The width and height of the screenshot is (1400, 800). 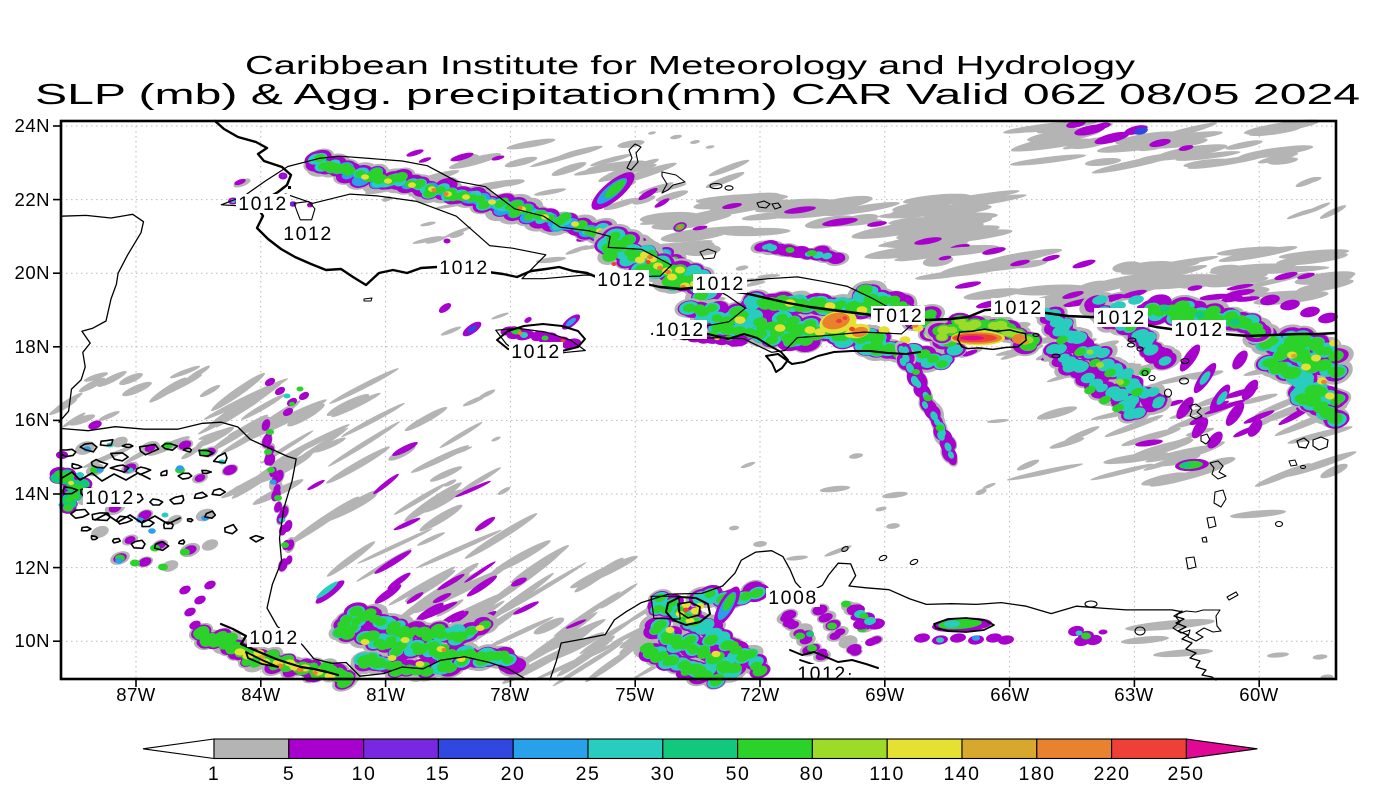 I want to click on svg-text: 18N, so click(x=32, y=346).